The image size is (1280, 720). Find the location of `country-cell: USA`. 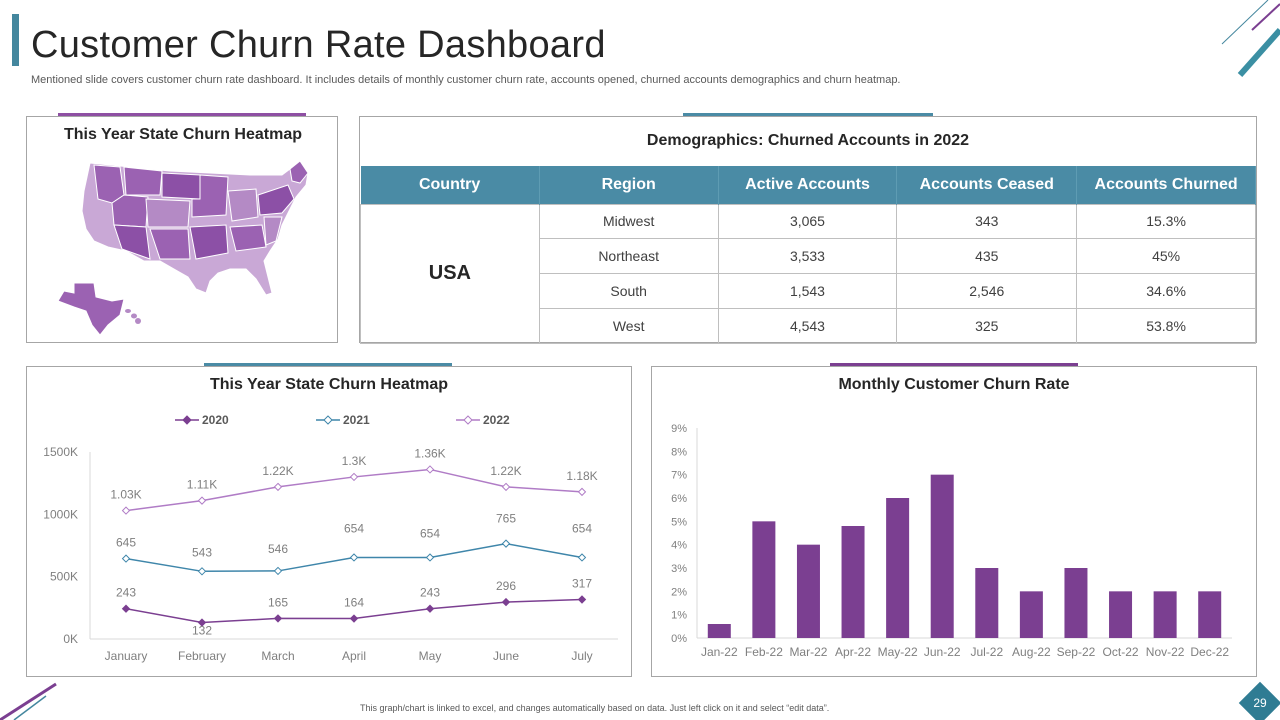

country-cell: USA is located at coordinates (450, 273).